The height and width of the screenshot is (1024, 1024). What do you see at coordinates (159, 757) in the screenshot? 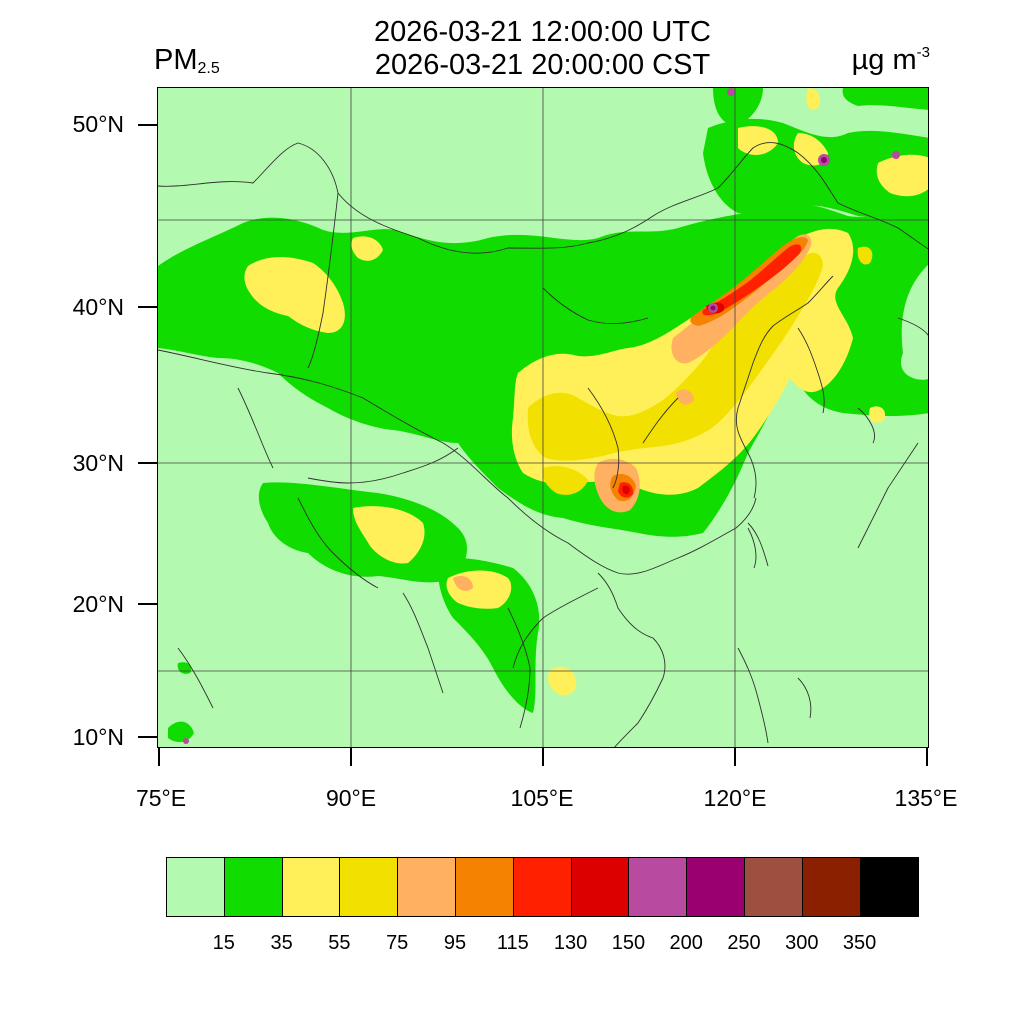
I see `lon-tick-75e` at bounding box center [159, 757].